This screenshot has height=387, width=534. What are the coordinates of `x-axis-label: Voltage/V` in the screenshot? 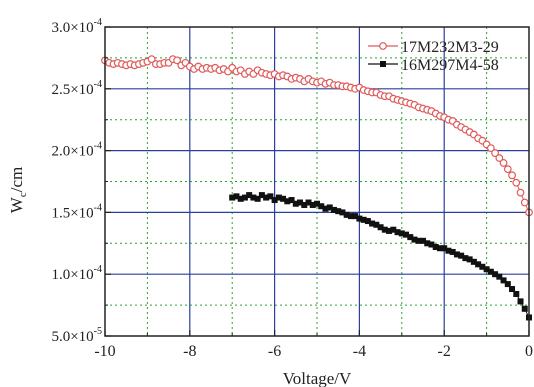 It's located at (317, 378).